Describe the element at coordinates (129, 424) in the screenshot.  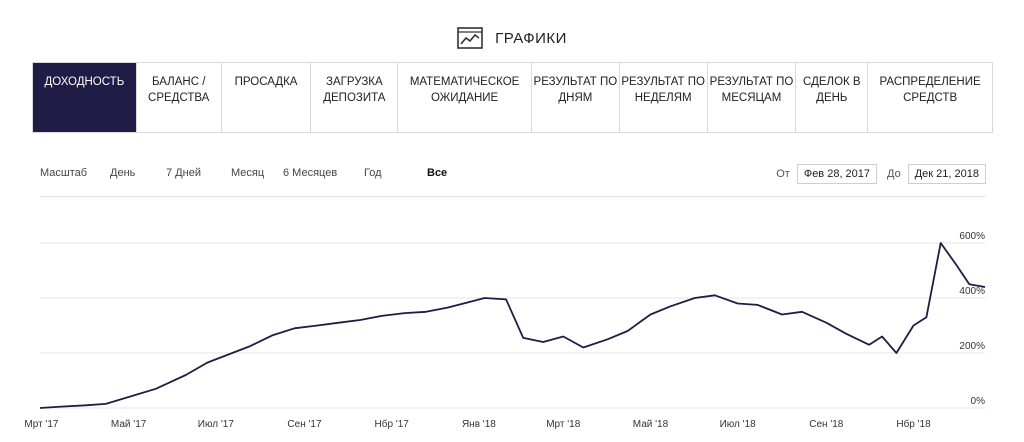
I see `x-tick-label: Май '17` at that location.